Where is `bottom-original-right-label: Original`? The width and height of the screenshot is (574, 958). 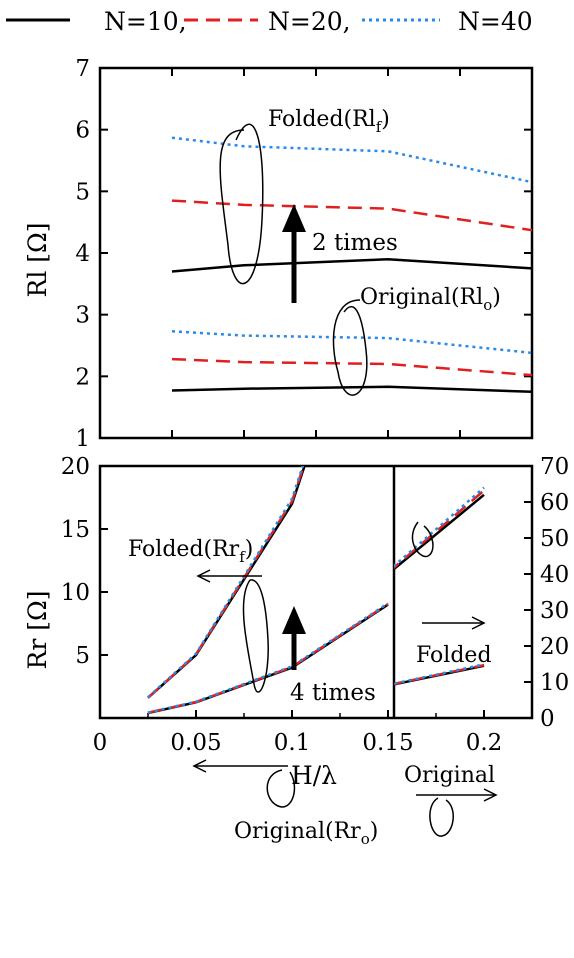
bottom-original-right-label: Original is located at coordinates (449, 775).